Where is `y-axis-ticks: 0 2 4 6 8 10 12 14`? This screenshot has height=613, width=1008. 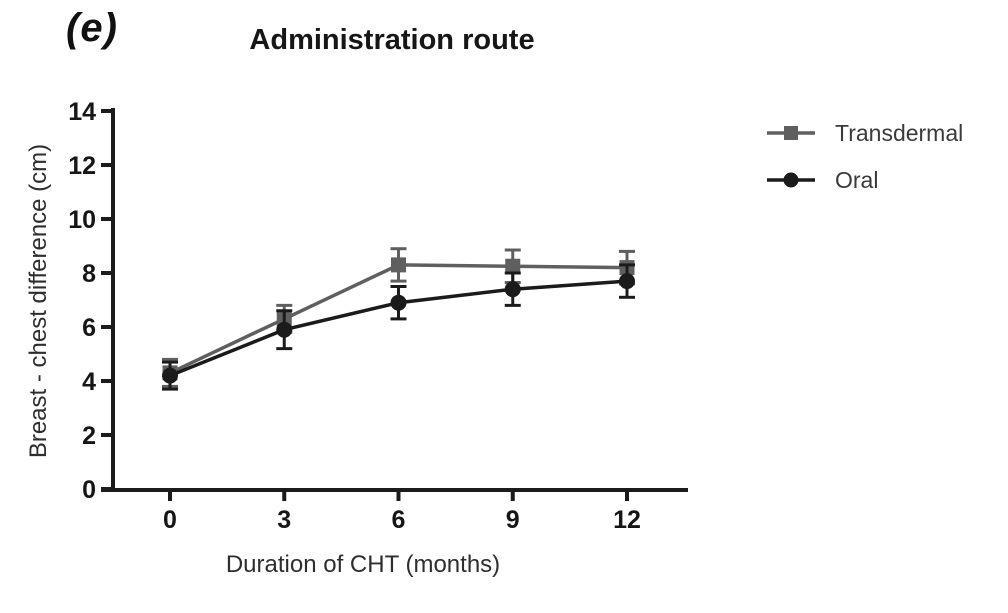 y-axis-ticks: 0 2 4 6 8 10 12 14 is located at coordinates (90, 301).